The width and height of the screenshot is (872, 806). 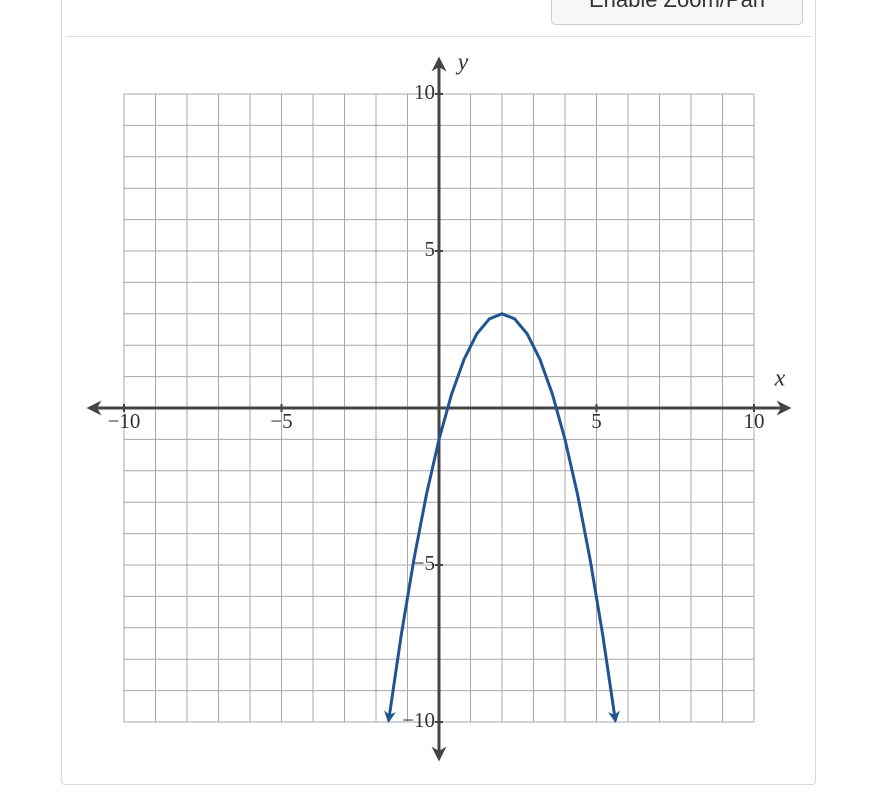 I want to click on y-tick-label: 10, so click(x=424, y=92).